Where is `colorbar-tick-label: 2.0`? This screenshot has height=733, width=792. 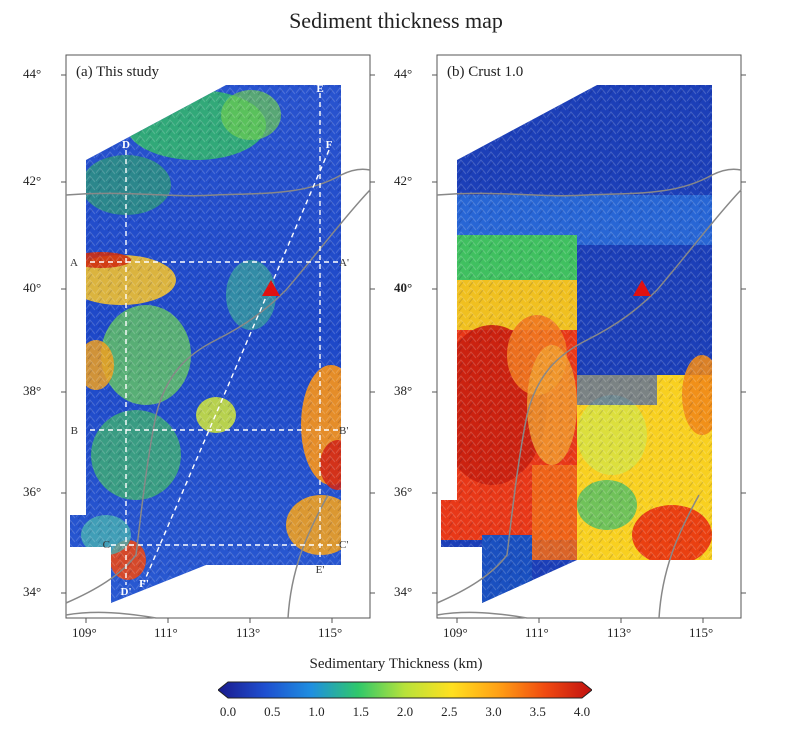 colorbar-tick-label: 2.0 is located at coordinates (405, 711).